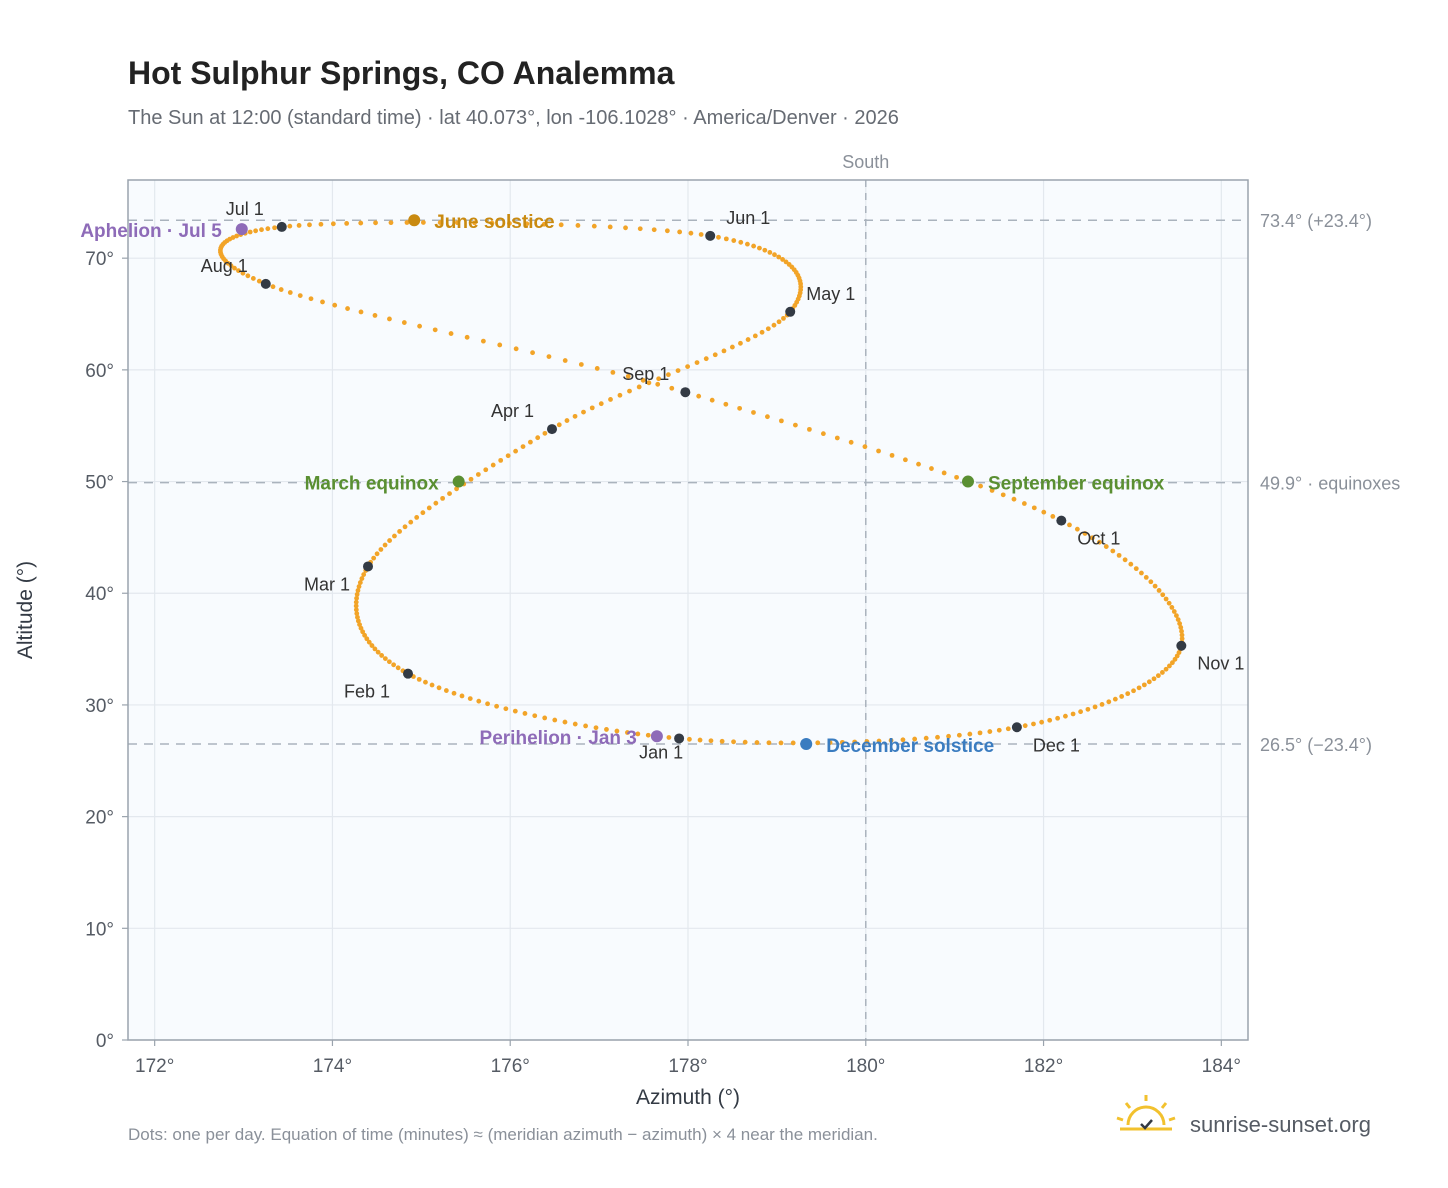 This screenshot has width=1448, height=1188. Describe the element at coordinates (1056, 745) in the screenshot. I see `month-label: Dec 1` at that location.